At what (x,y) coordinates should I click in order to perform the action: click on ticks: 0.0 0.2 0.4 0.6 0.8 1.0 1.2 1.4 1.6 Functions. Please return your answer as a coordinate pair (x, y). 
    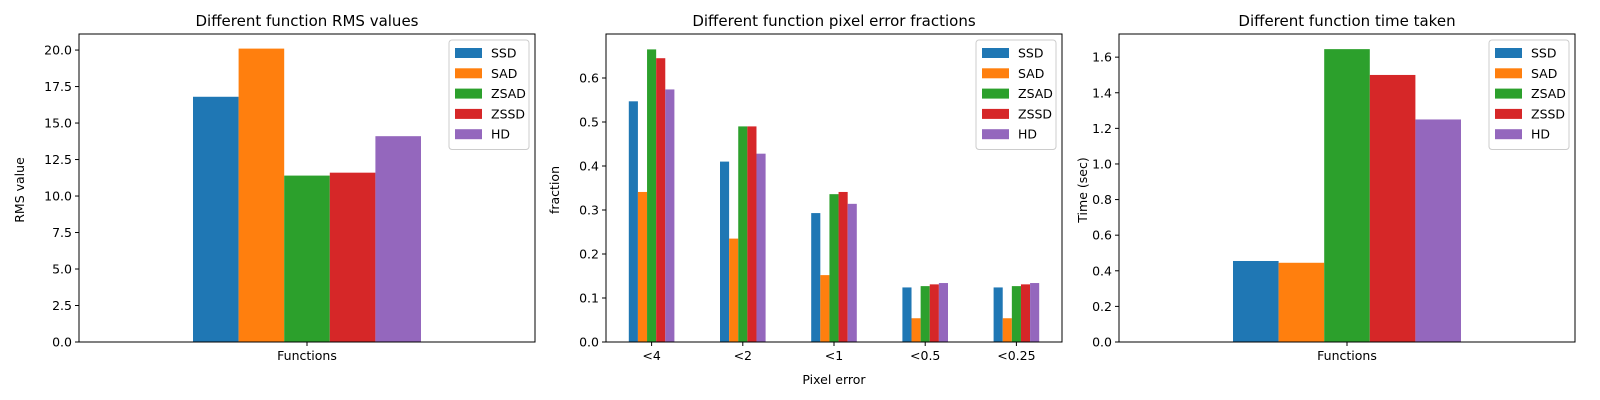
    Looking at the image, I should click on (1234, 206).